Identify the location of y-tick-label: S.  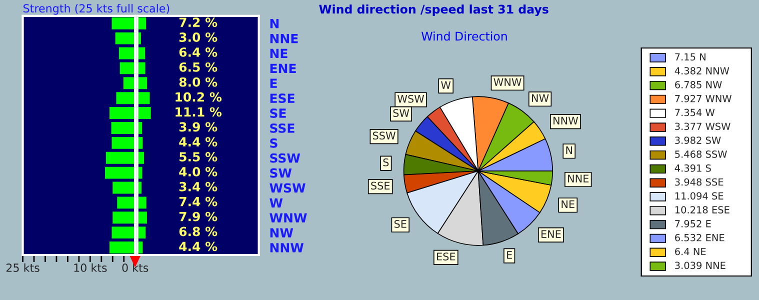
(274, 143).